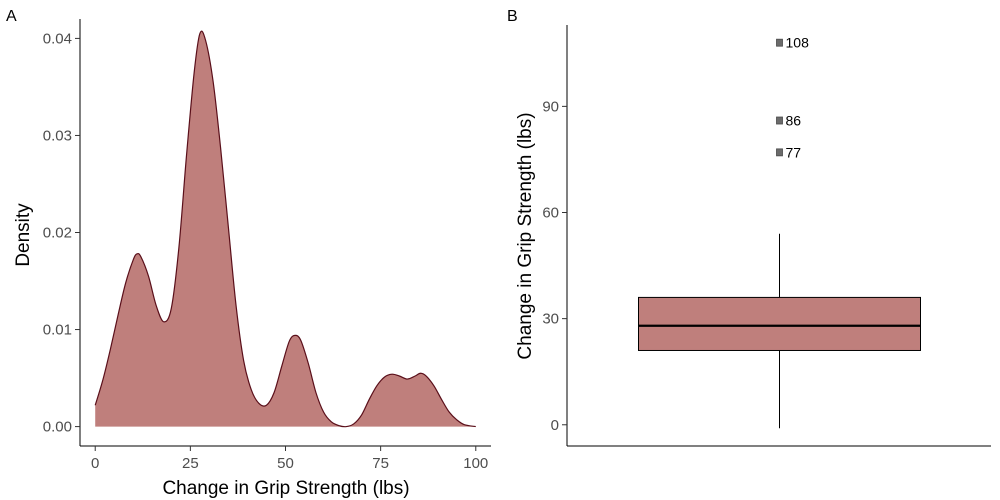 The height and width of the screenshot is (500, 1000). I want to click on boxplot-y-tick-label: 0, so click(555, 425).